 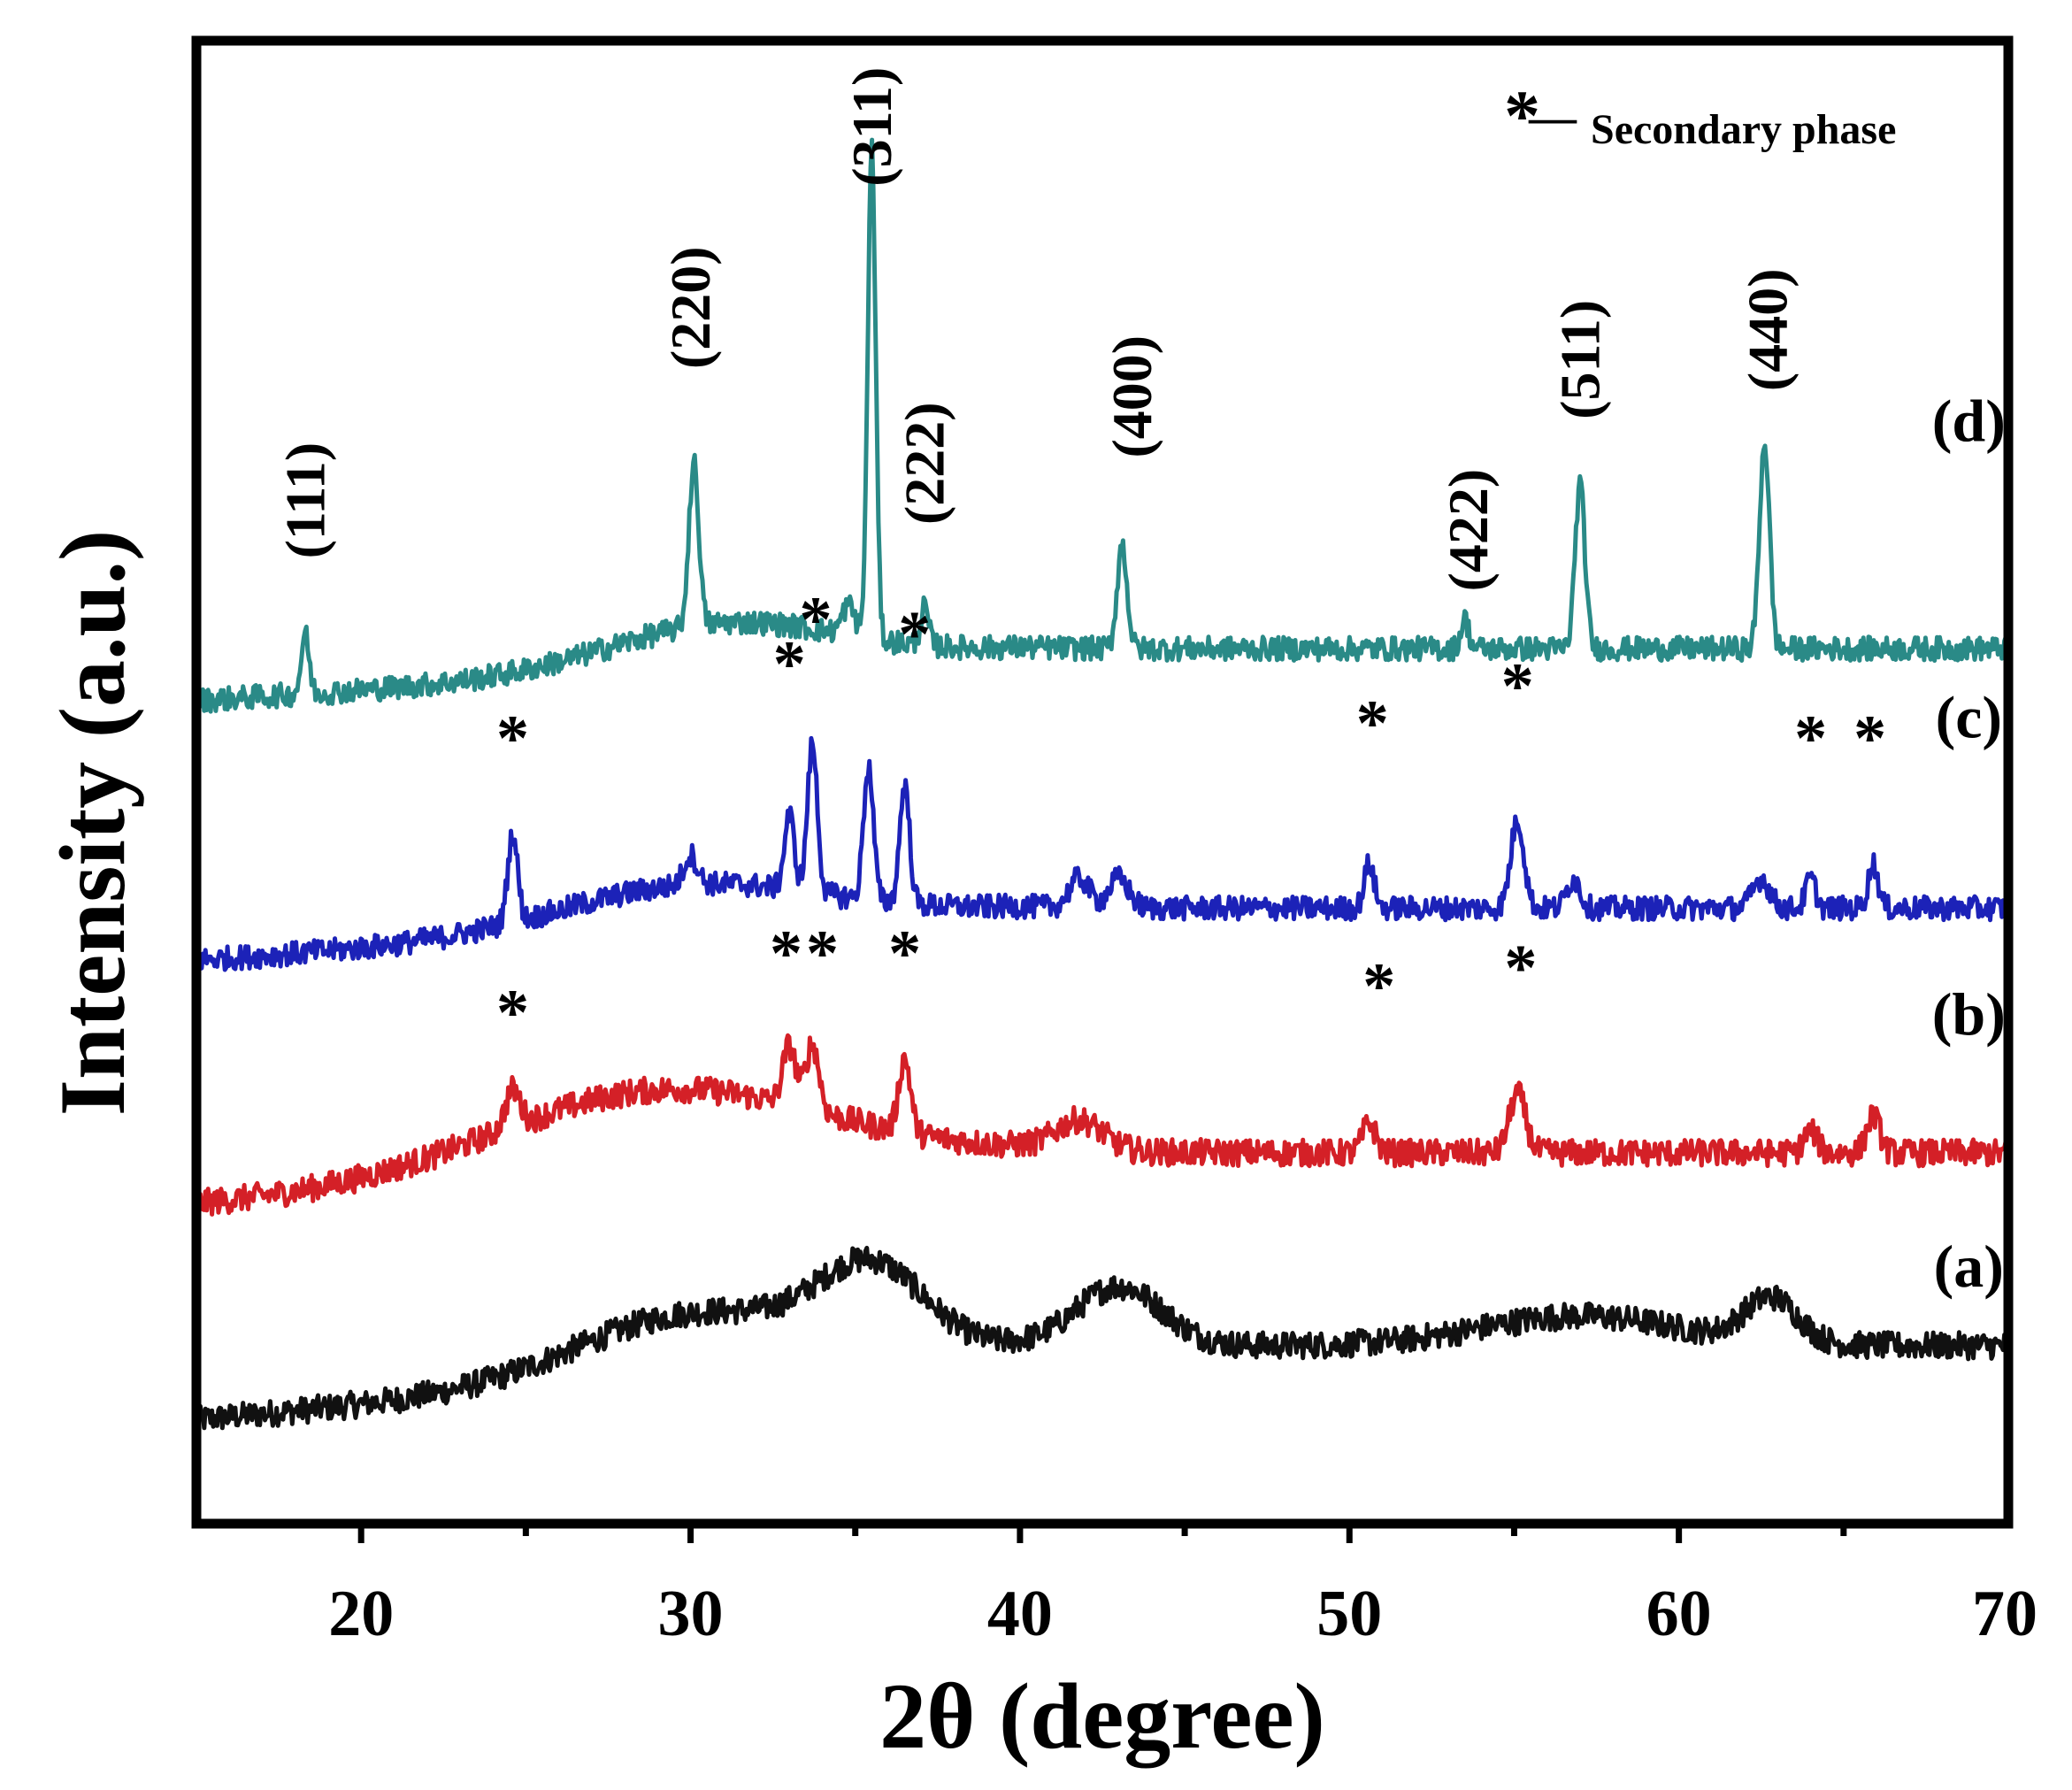 What do you see at coordinates (924, 464) in the screenshot?
I see `peak-label-4: (222)` at bounding box center [924, 464].